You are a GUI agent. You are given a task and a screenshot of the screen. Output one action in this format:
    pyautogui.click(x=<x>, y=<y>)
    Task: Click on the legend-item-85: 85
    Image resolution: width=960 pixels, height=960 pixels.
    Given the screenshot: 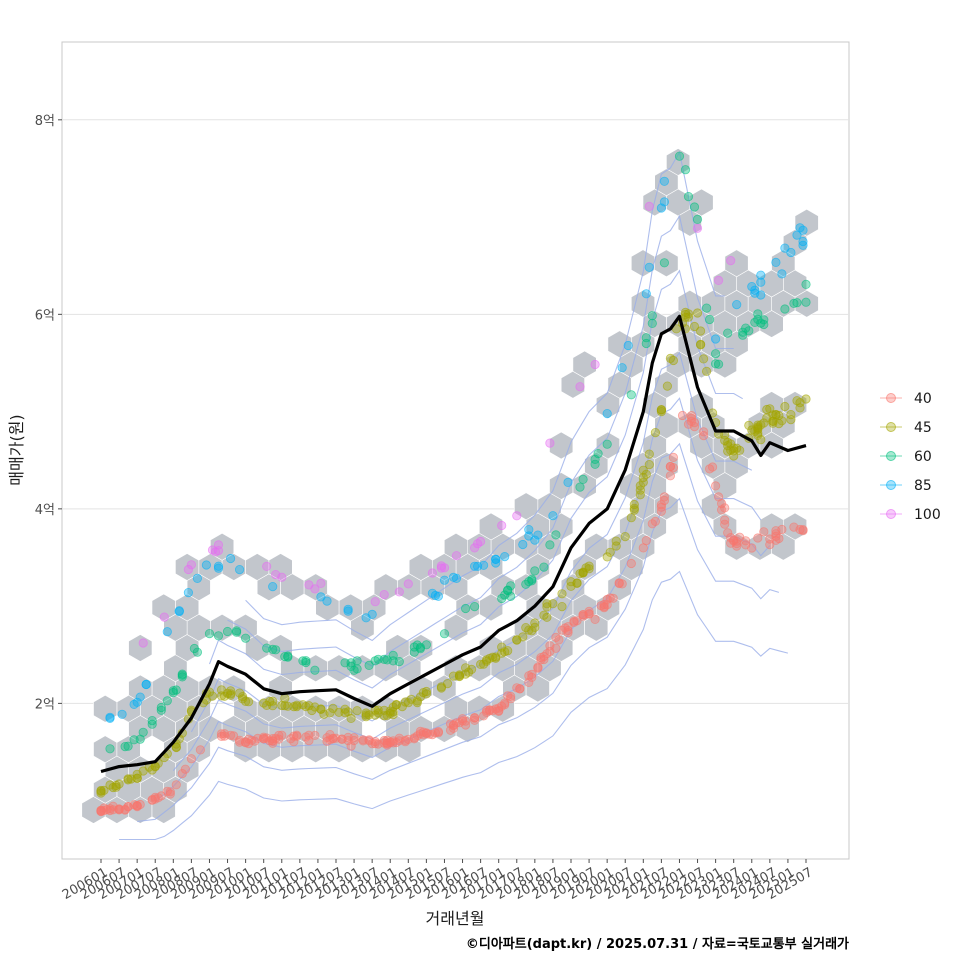 What is the action you would take?
    pyautogui.click(x=906, y=486)
    